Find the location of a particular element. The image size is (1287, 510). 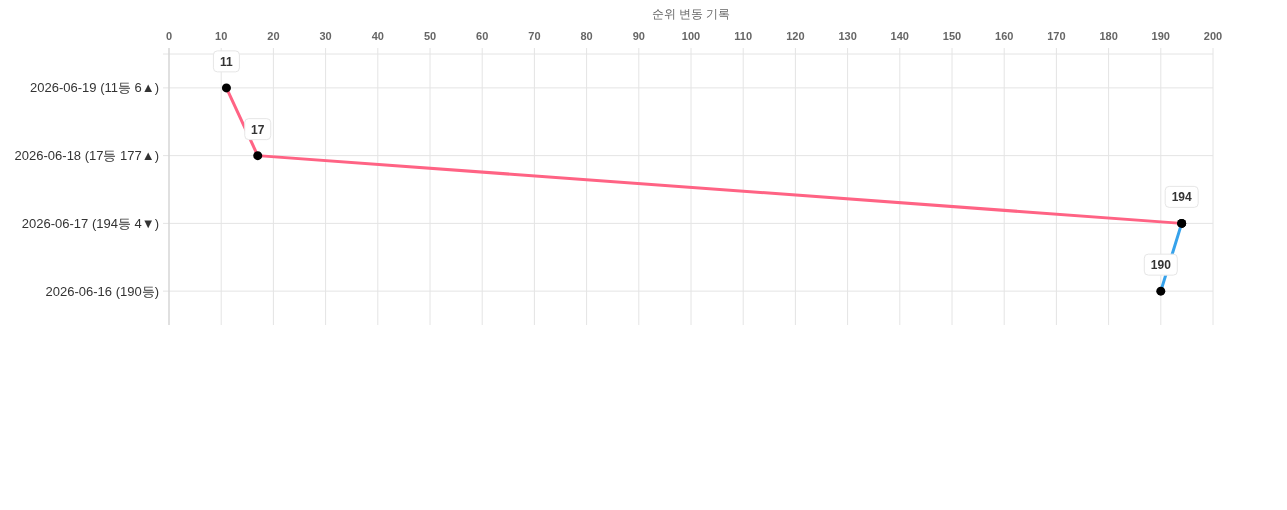

x-tick-label: 10 is located at coordinates (221, 36).